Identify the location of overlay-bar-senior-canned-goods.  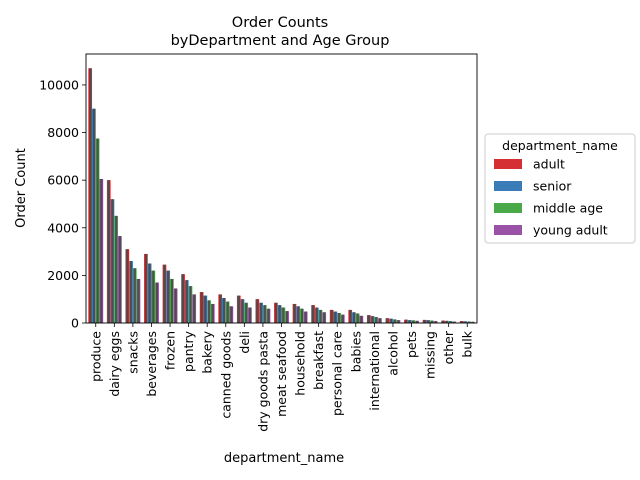
(224, 310).